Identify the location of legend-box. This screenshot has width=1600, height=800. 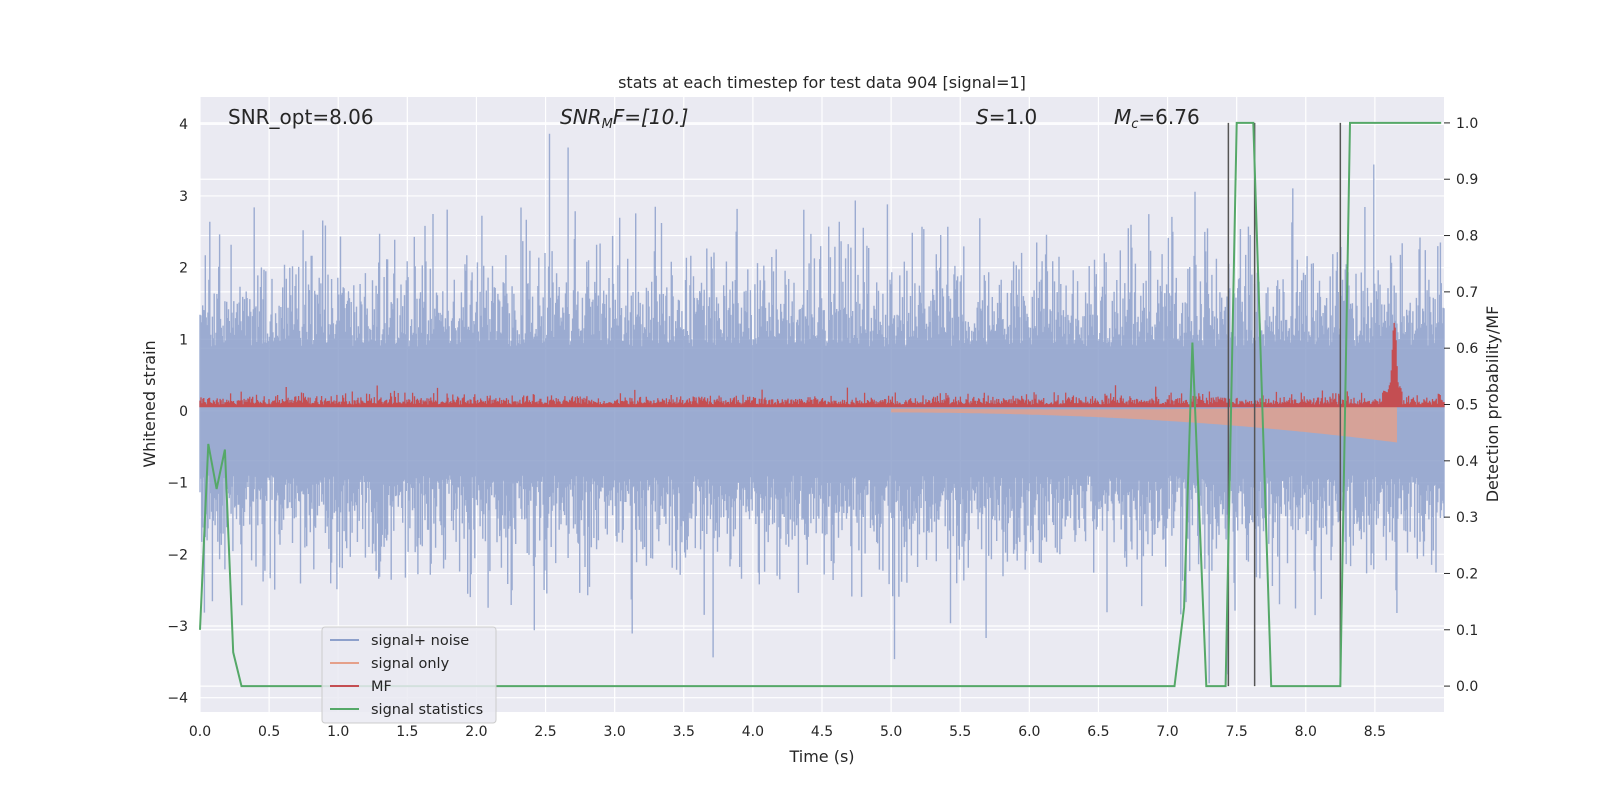
(409, 675).